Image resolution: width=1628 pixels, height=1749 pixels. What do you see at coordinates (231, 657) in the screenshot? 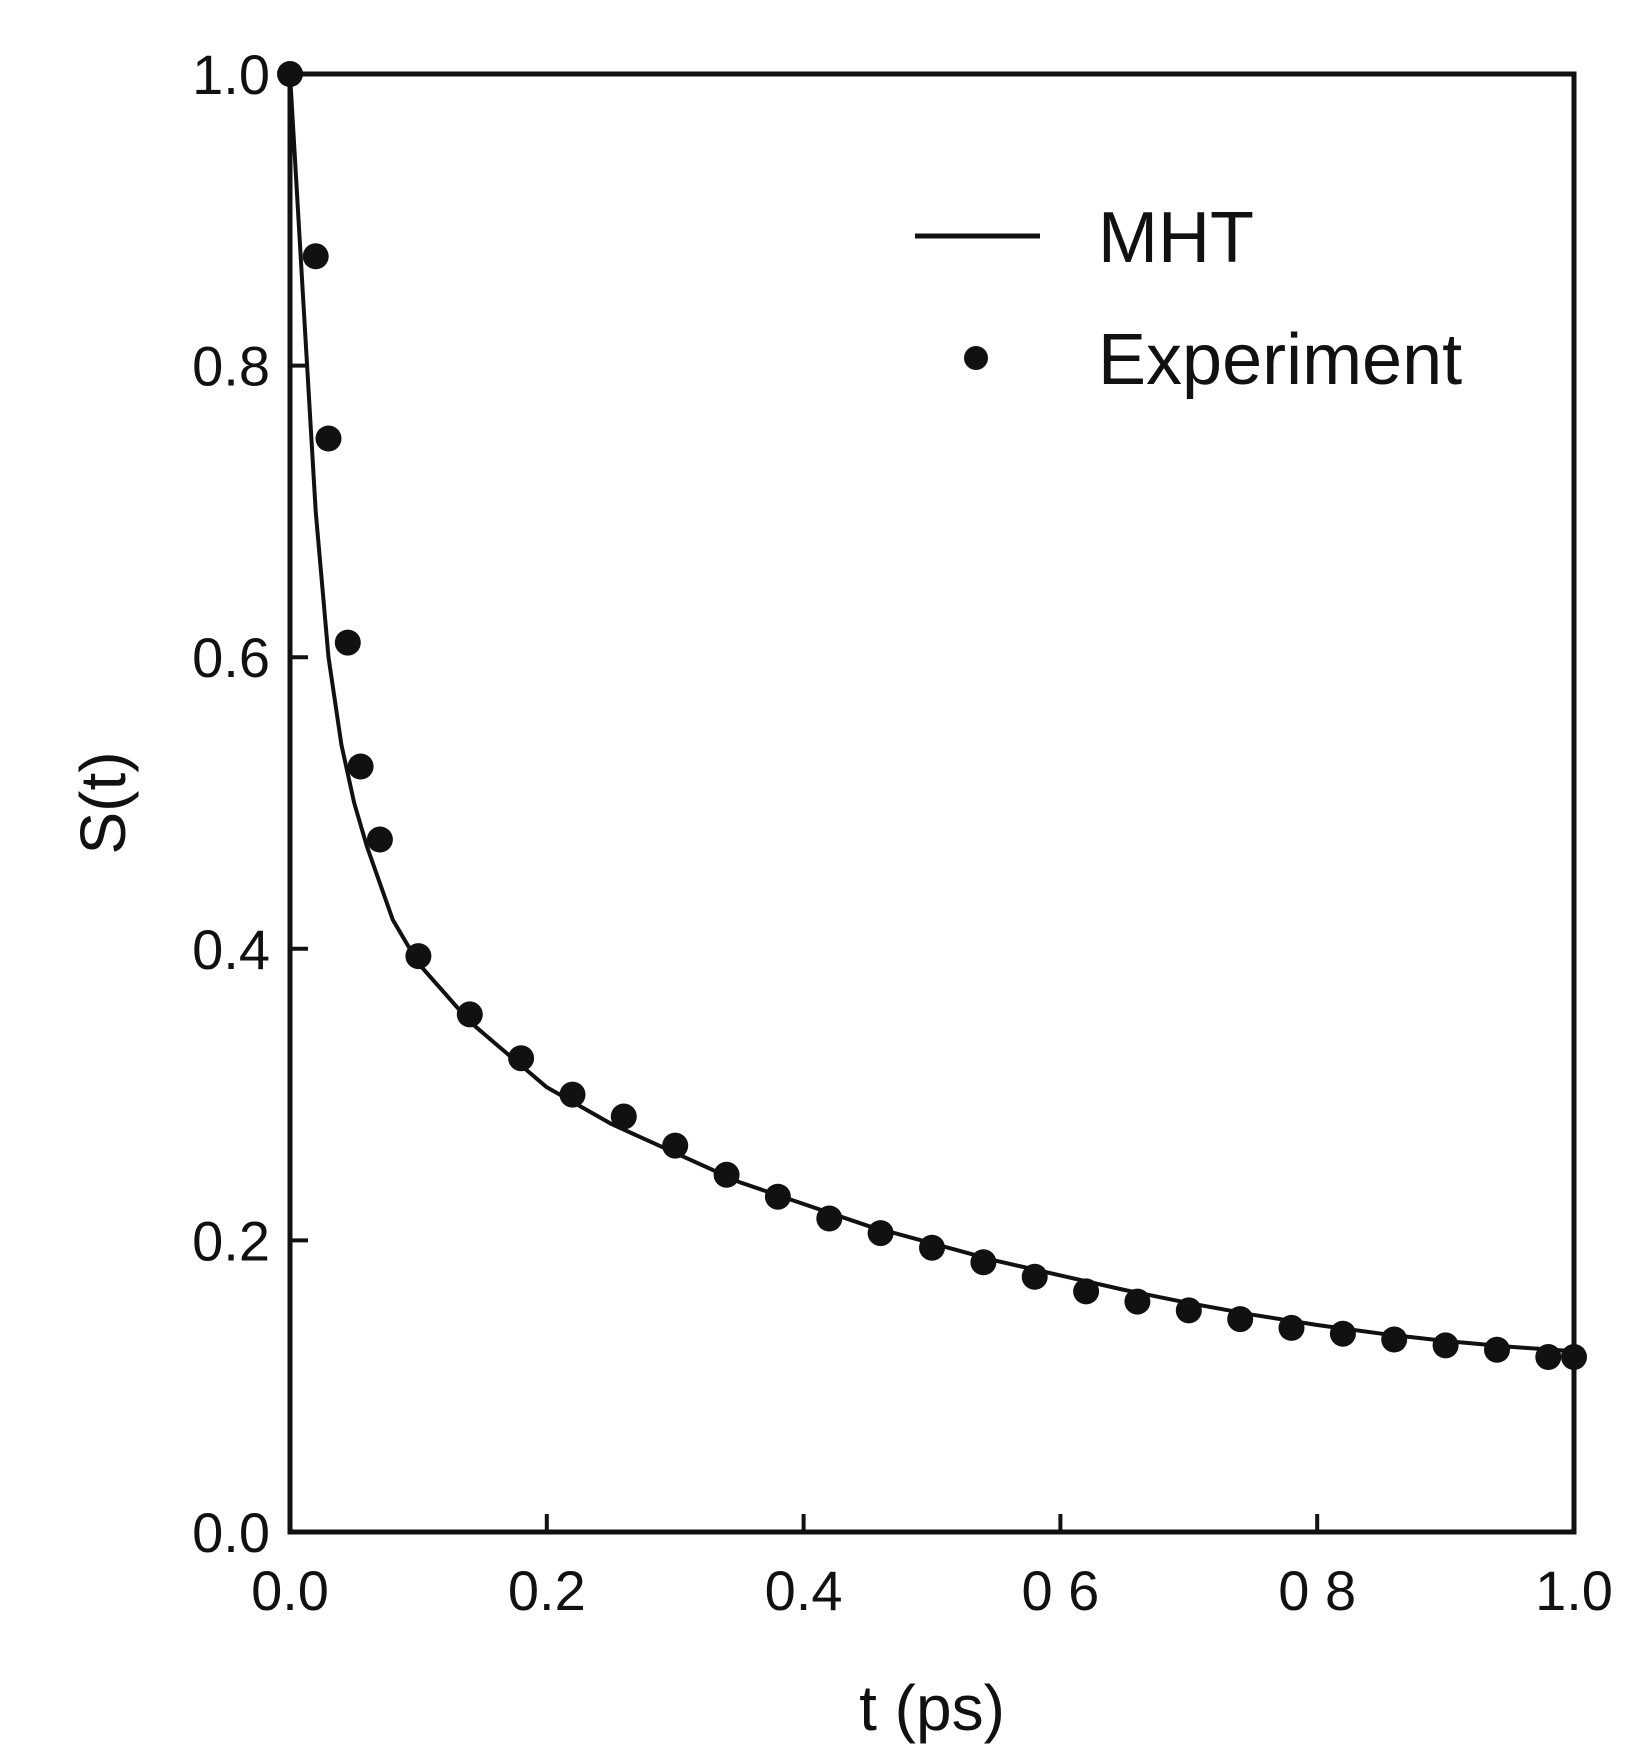
I see `y-tick-label: 0.6` at bounding box center [231, 657].